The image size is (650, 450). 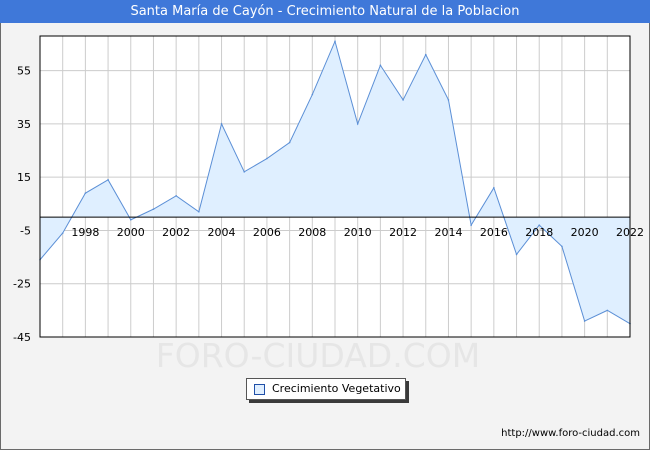 I want to click on x-tick-label: 2018, so click(x=539, y=232).